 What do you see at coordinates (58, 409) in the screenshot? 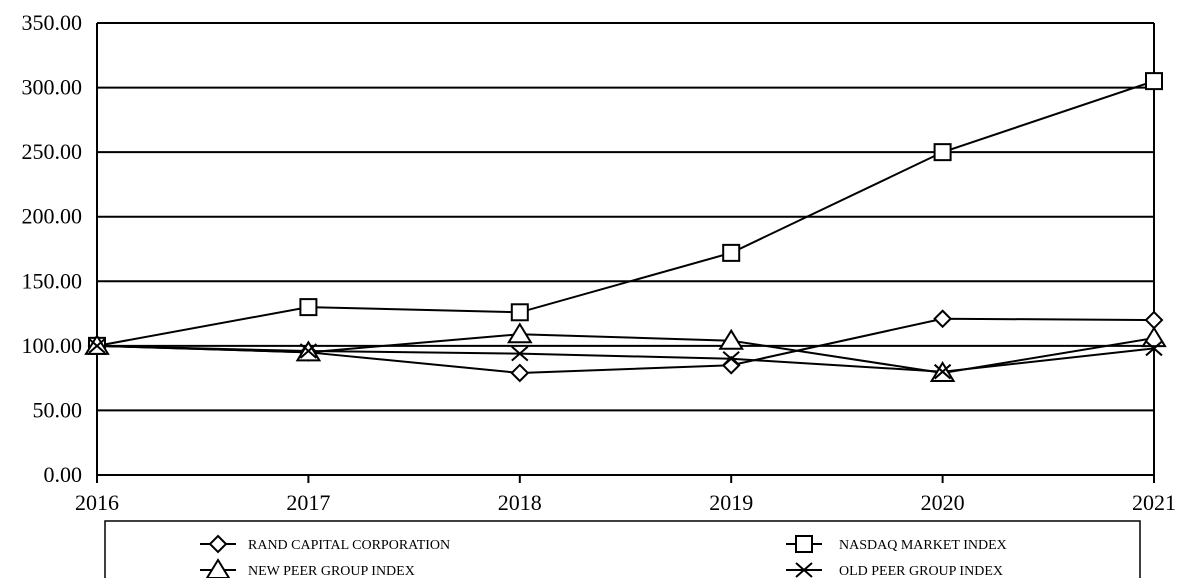
I see `y-tick-label: 50.00` at bounding box center [58, 409].